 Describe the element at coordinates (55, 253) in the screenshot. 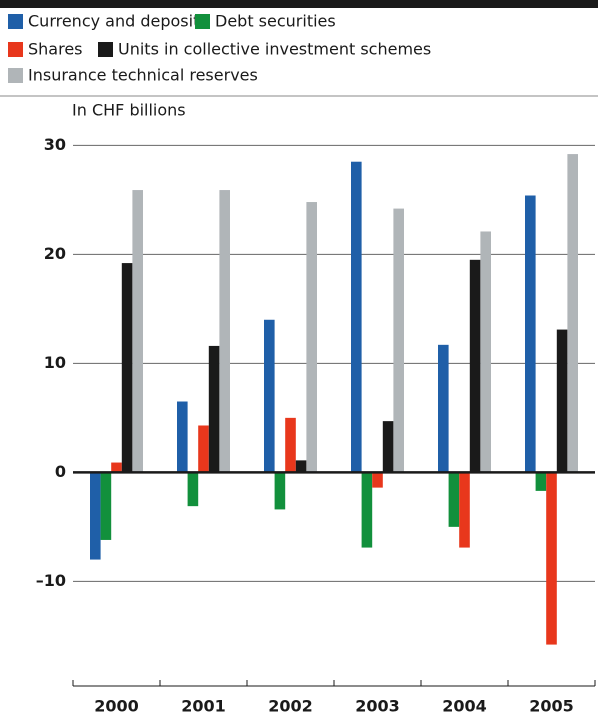

I see `y-tick-label: 20` at that location.